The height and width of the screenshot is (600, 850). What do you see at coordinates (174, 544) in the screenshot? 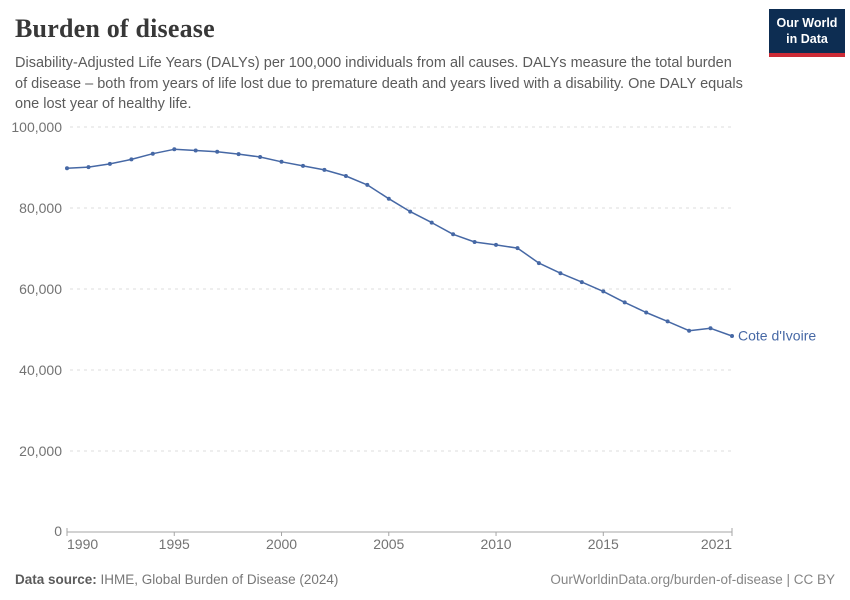
I see `x-tick-label: 1995` at bounding box center [174, 544].